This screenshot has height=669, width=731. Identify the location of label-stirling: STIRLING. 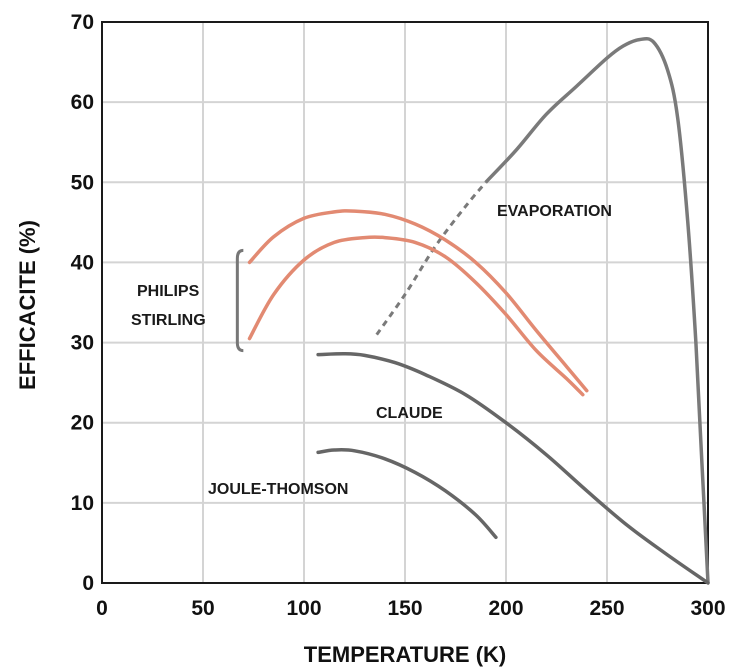
(168, 320).